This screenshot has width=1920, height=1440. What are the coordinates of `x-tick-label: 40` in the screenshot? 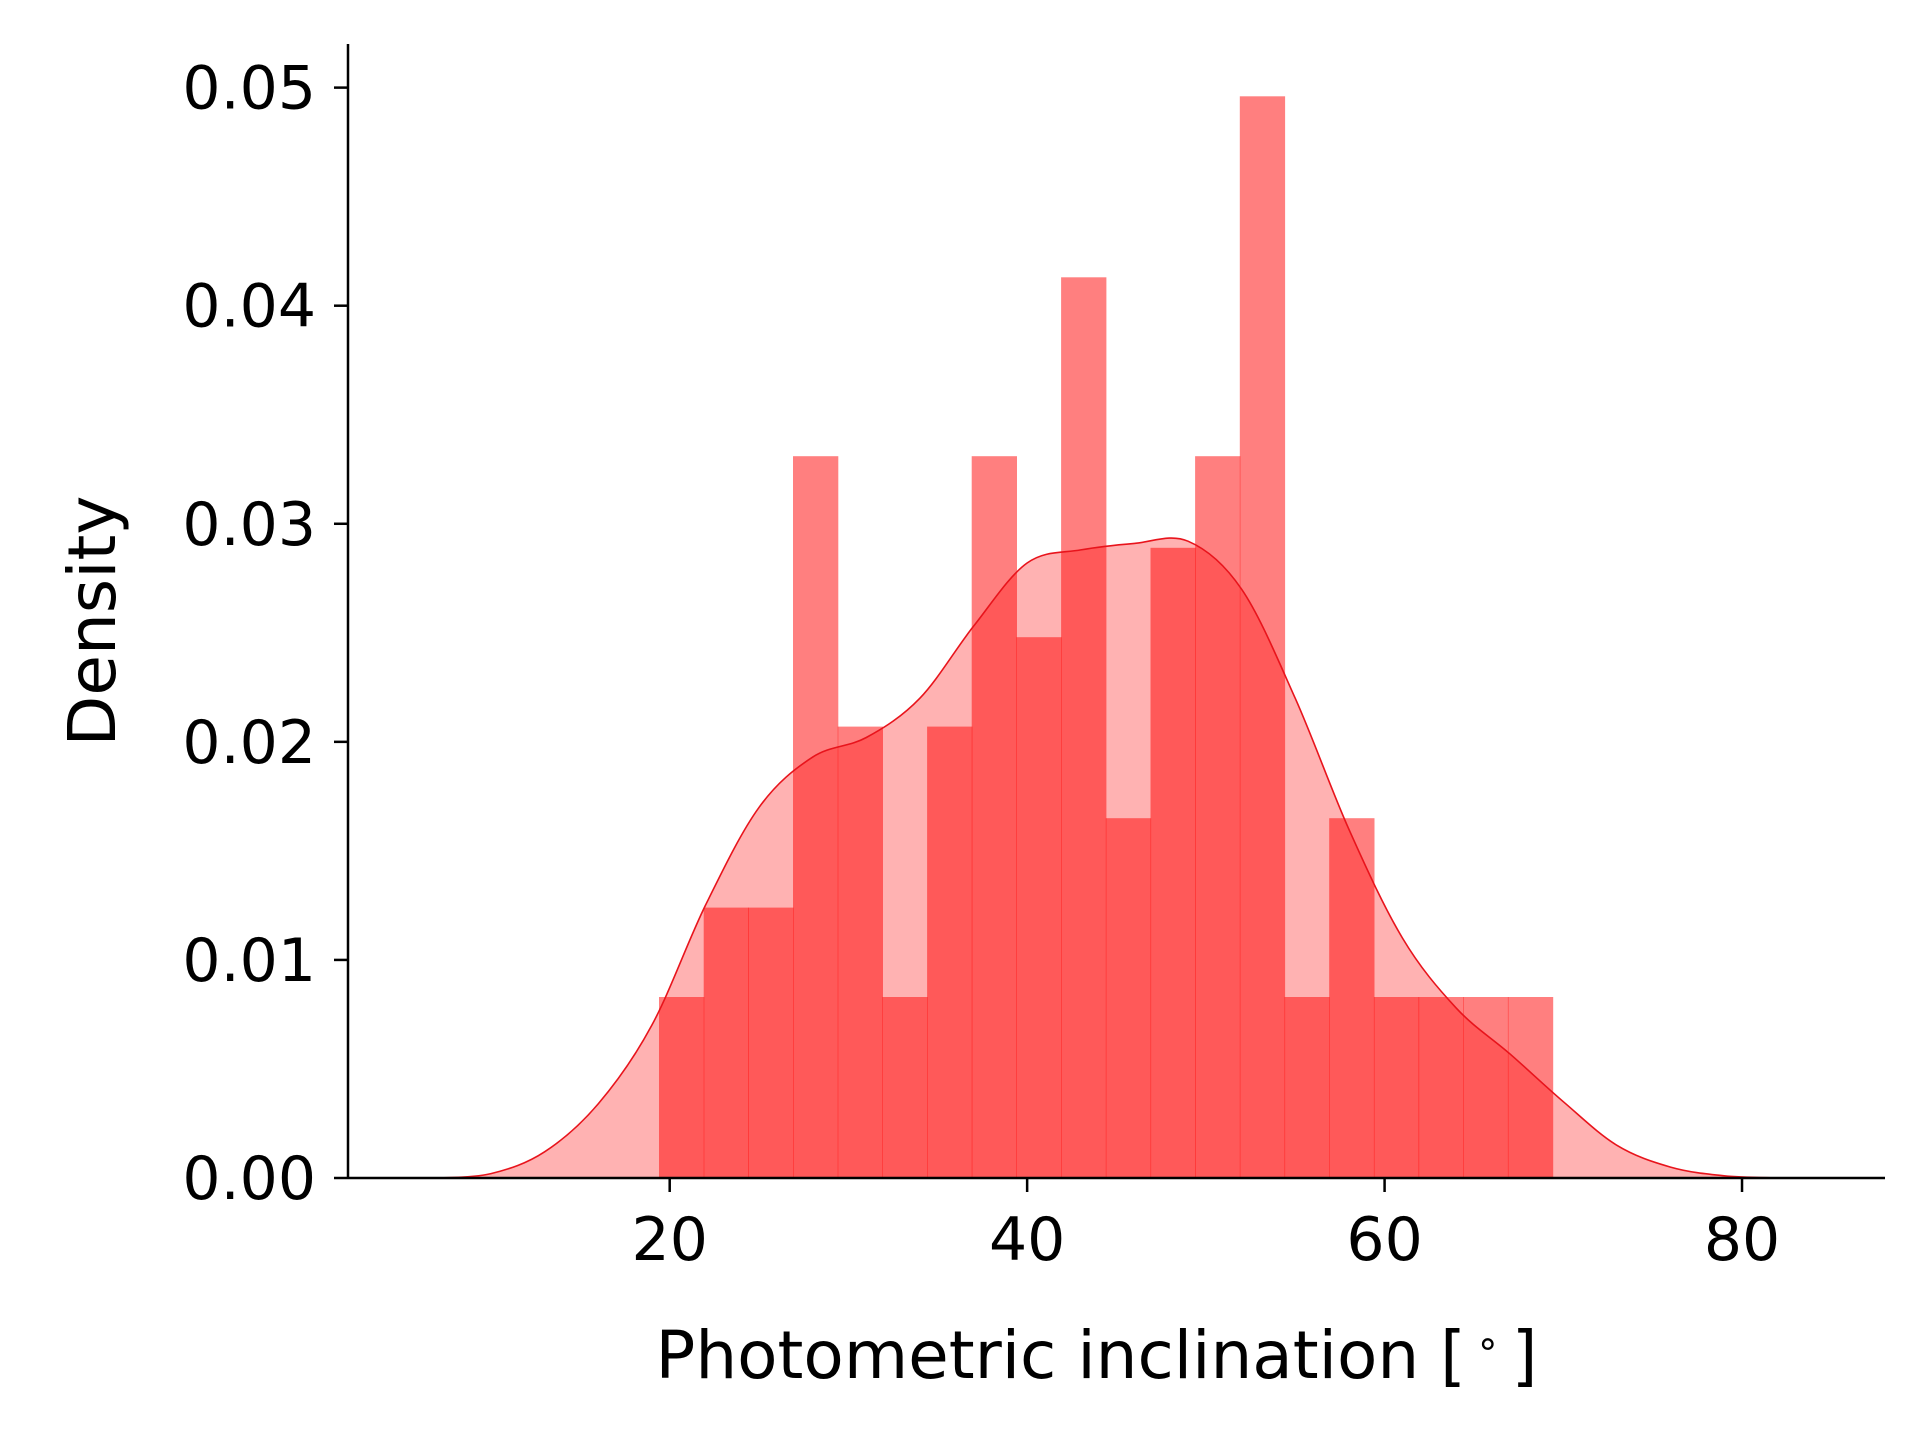 It's located at (1027, 1240).